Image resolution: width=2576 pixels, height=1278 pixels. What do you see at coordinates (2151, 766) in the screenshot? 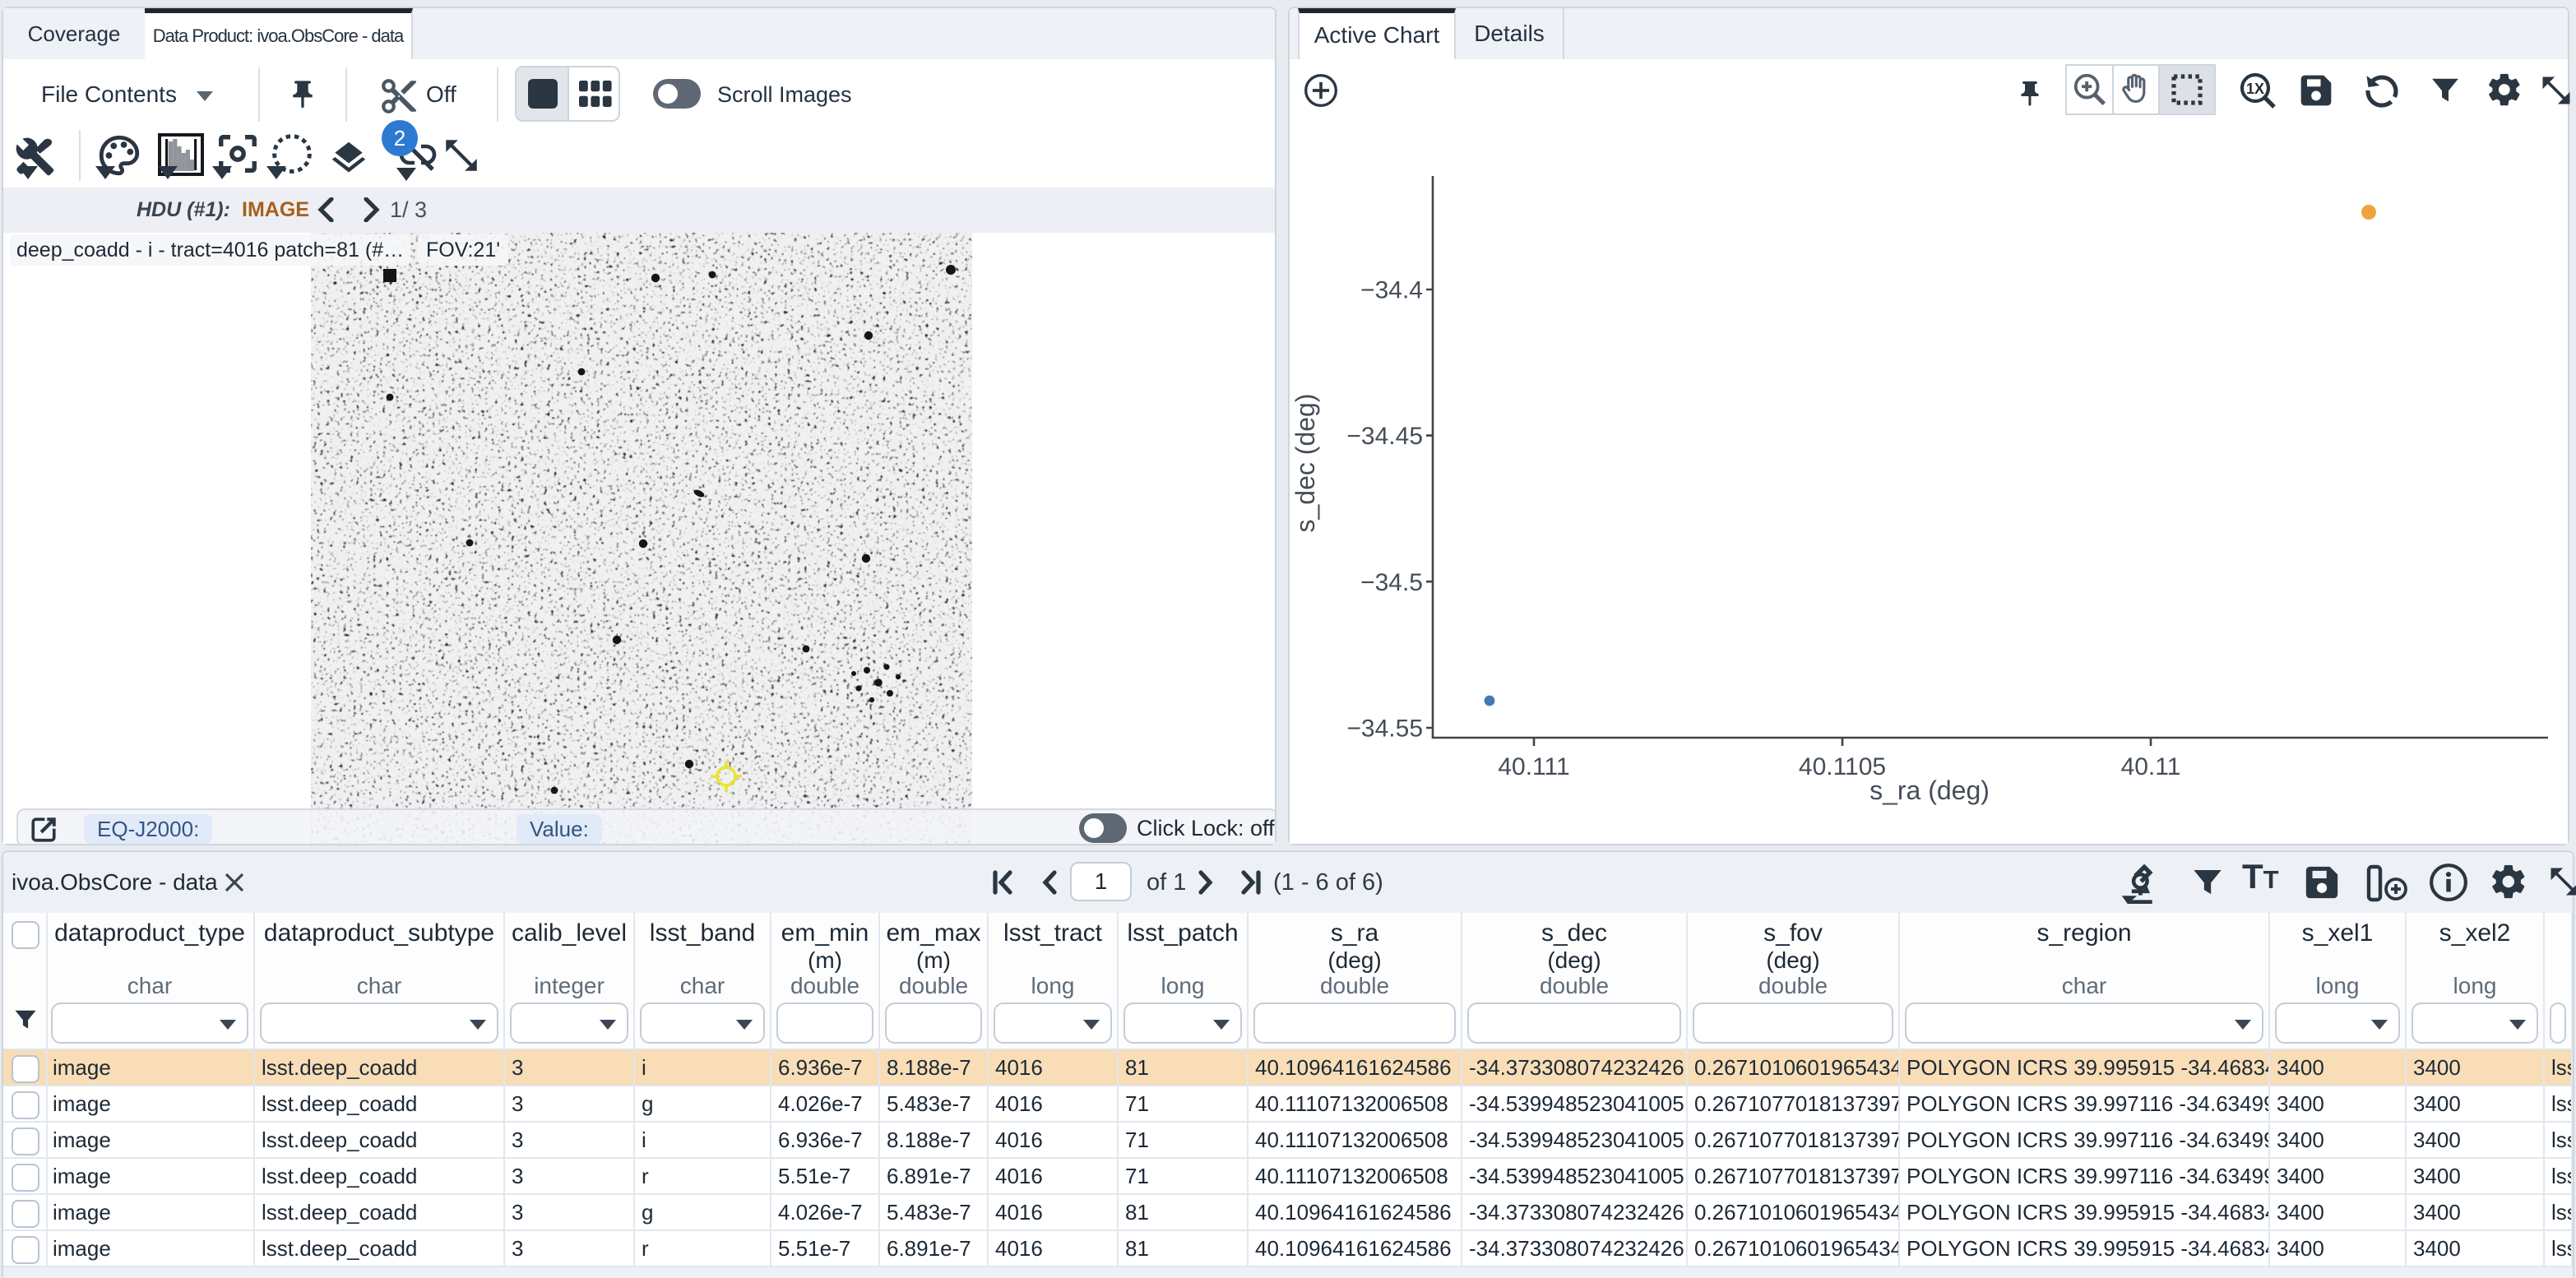
I see `svg-text: 40.11` at bounding box center [2151, 766].